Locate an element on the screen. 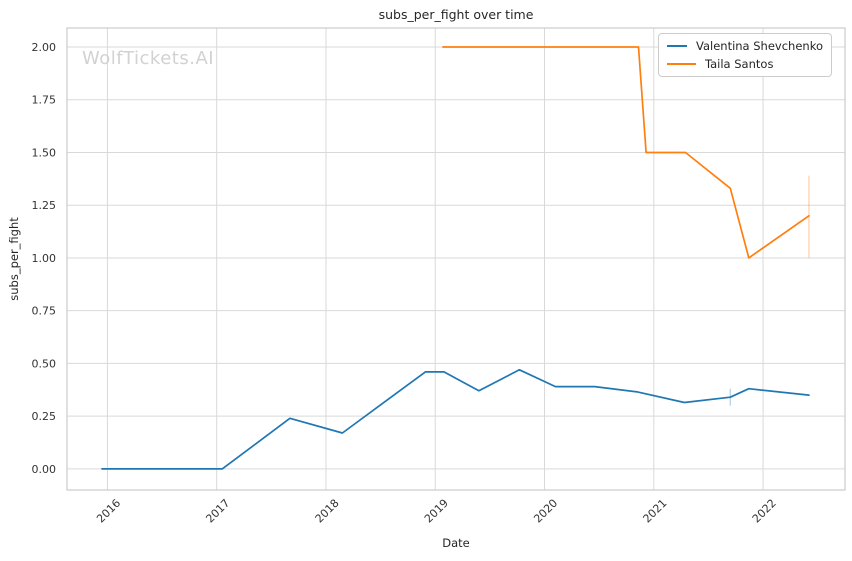 The height and width of the screenshot is (561, 852). legend-item-valentina-shevchenko: Valentina Shevchenko is located at coordinates (745, 46).